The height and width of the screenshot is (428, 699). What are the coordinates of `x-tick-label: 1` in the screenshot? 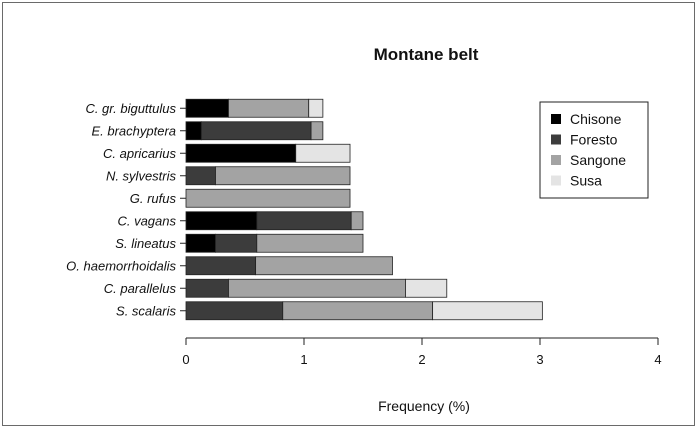 It's located at (303, 359).